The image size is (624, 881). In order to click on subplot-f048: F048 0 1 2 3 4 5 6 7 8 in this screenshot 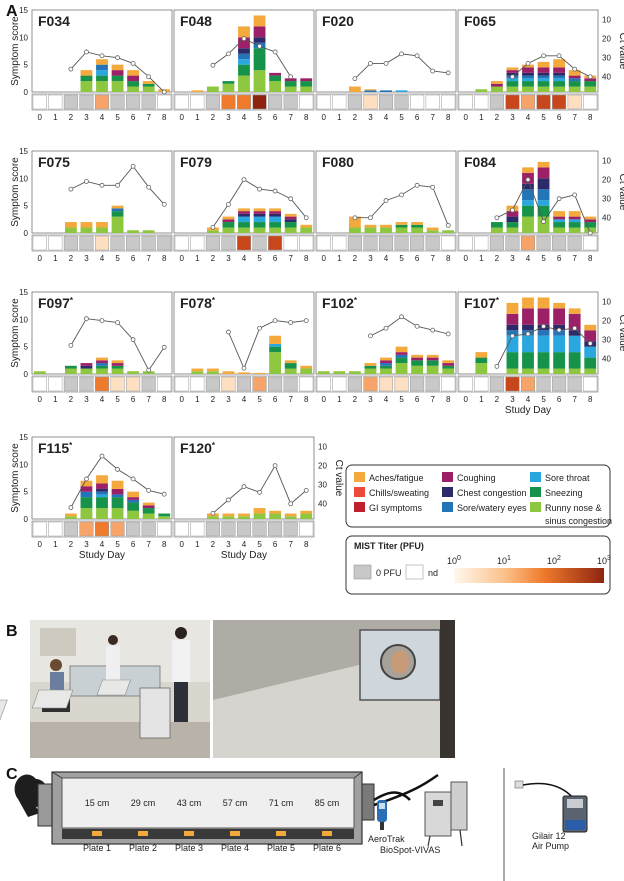, I will do `click(244, 65)`.